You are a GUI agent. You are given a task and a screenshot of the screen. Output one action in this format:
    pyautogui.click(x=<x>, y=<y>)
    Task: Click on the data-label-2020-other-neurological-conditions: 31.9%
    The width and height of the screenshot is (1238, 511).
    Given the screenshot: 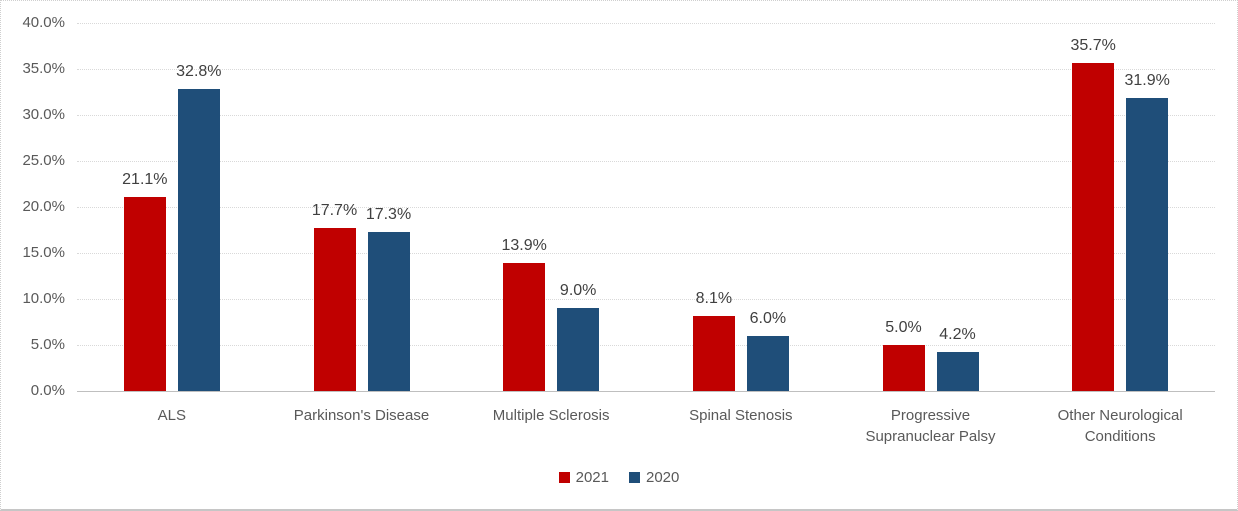 What is the action you would take?
    pyautogui.click(x=1147, y=80)
    